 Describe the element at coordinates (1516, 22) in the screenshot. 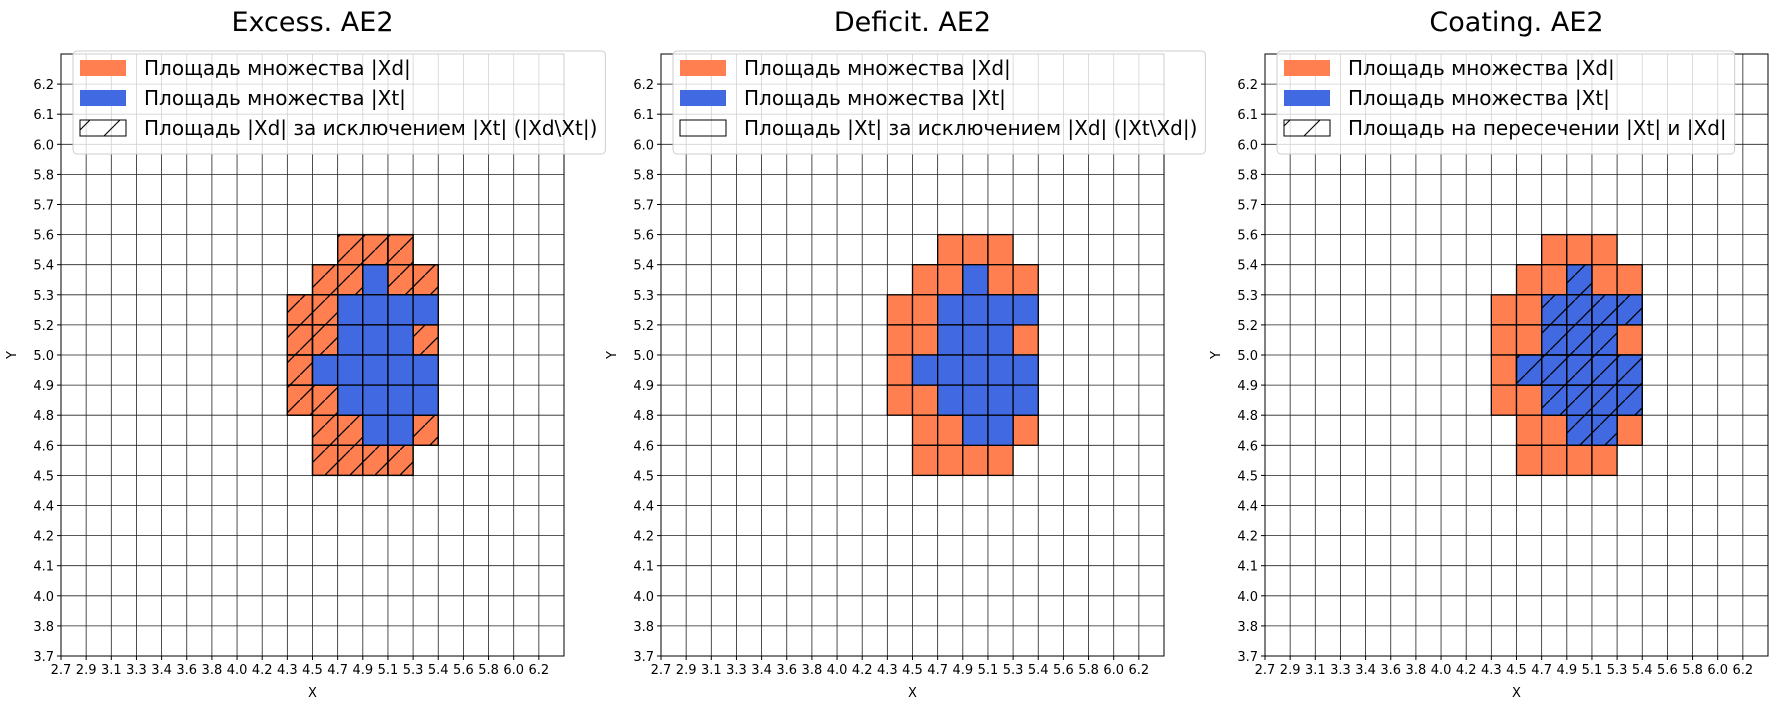

I see `chart-title: Coating. AE2` at that location.